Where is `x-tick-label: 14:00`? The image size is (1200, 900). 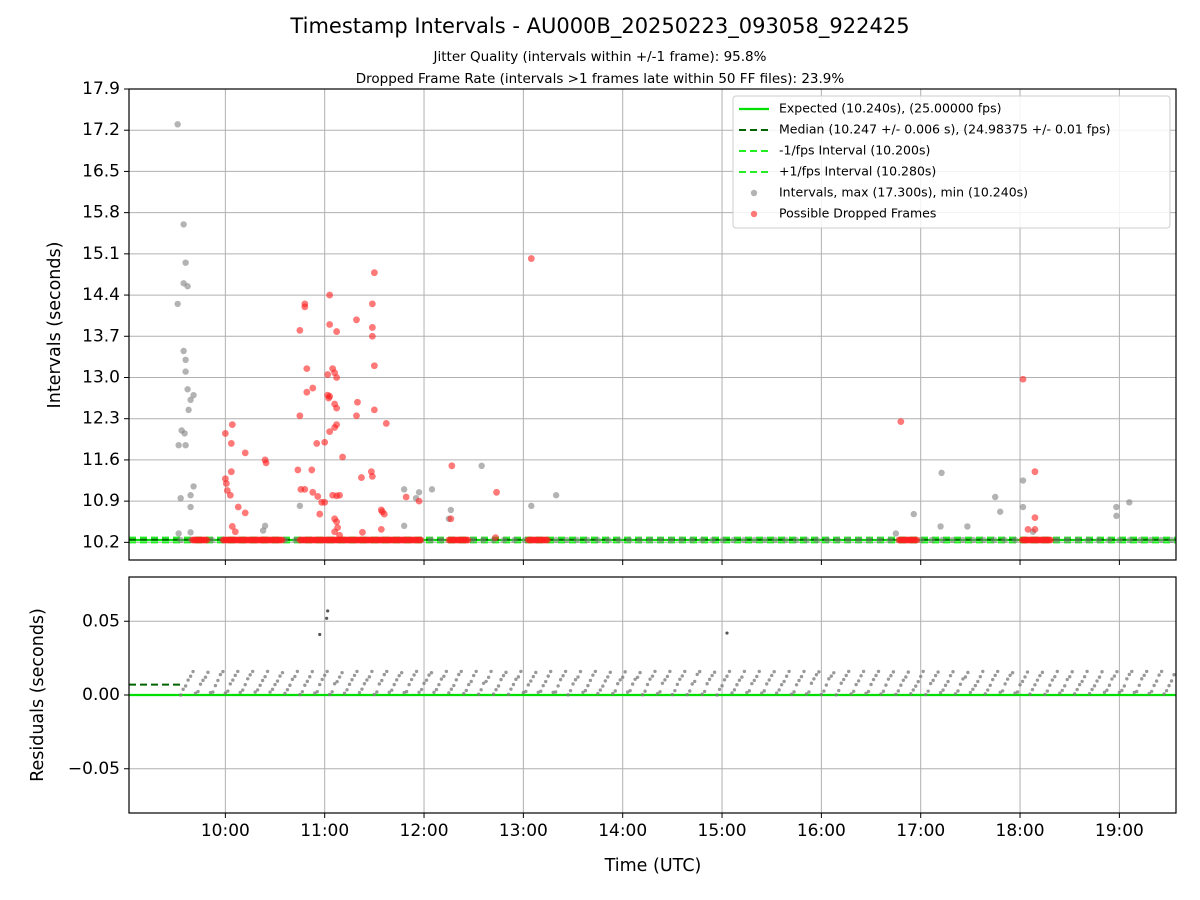
x-tick-label: 14:00 is located at coordinates (622, 831).